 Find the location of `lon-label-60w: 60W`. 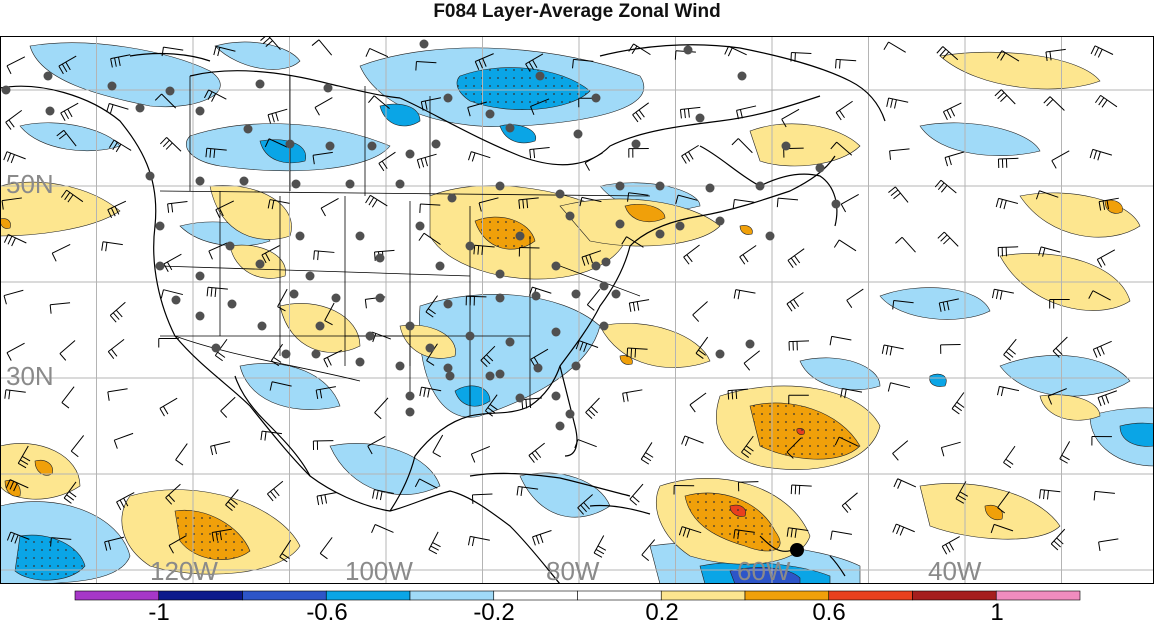

lon-label-60w: 60W is located at coordinates (764, 570).